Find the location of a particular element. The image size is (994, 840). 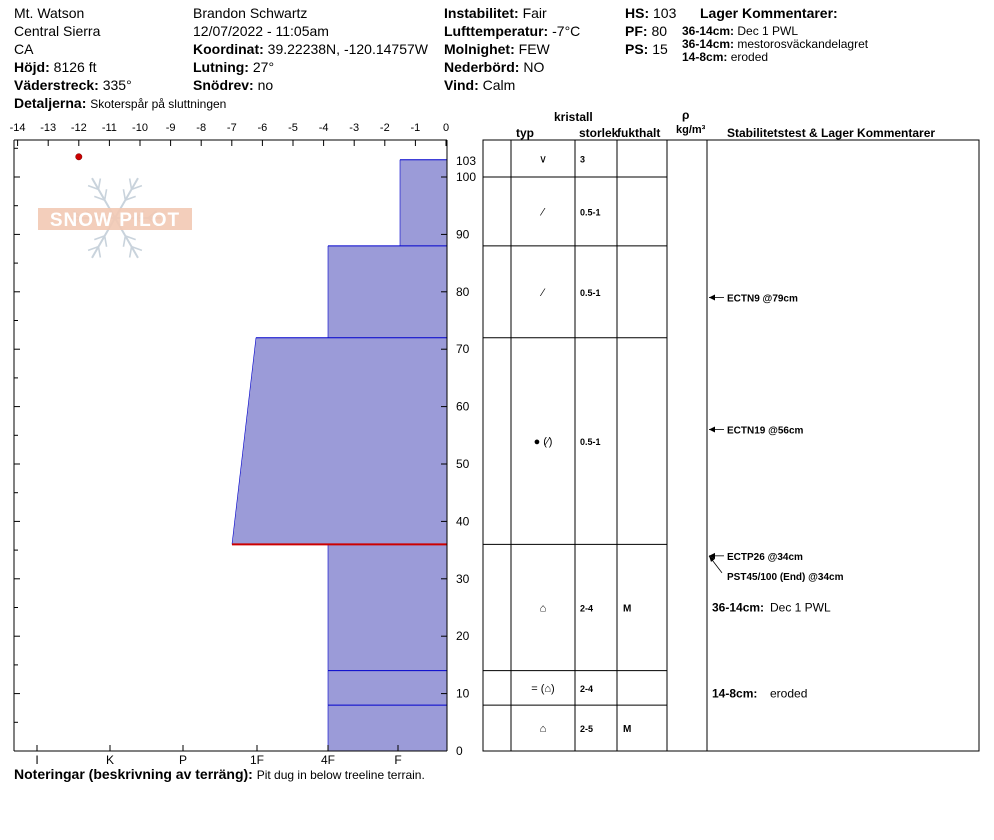

hardness-tick-label: 1F is located at coordinates (257, 760).